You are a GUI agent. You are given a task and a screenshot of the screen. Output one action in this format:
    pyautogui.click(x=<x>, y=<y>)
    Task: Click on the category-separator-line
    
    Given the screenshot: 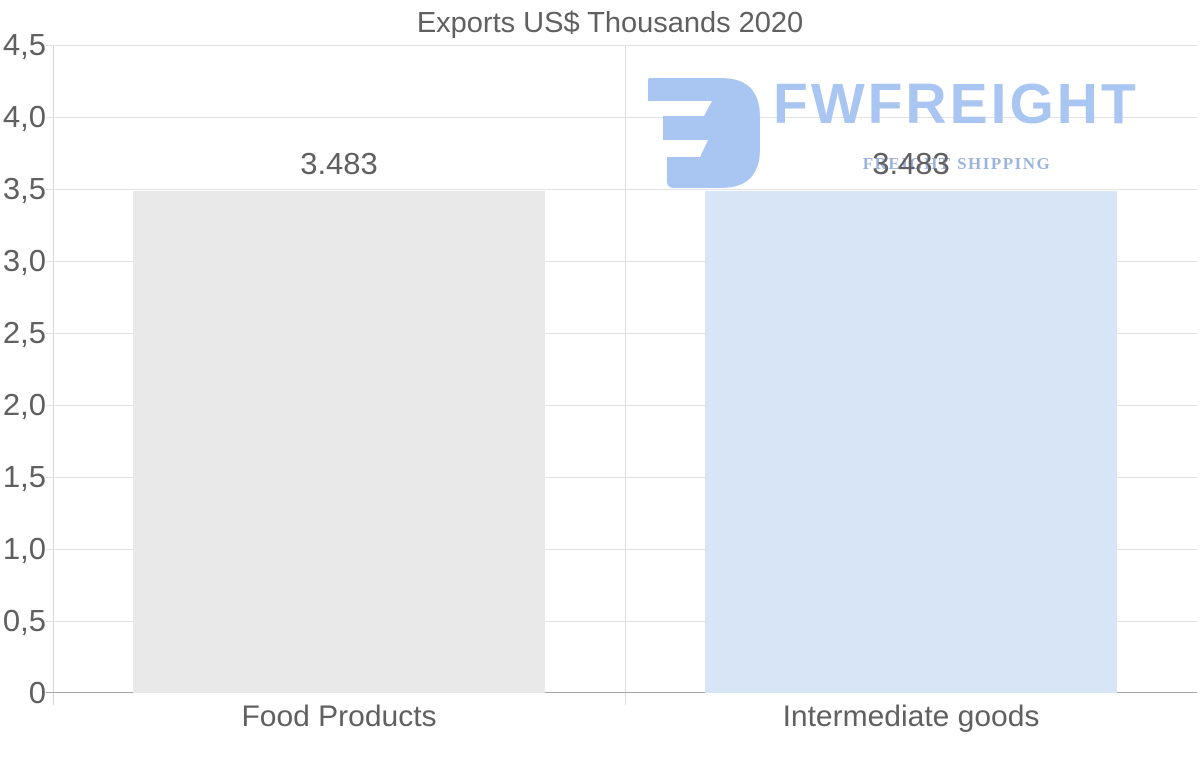 What is the action you would take?
    pyautogui.click(x=625, y=375)
    